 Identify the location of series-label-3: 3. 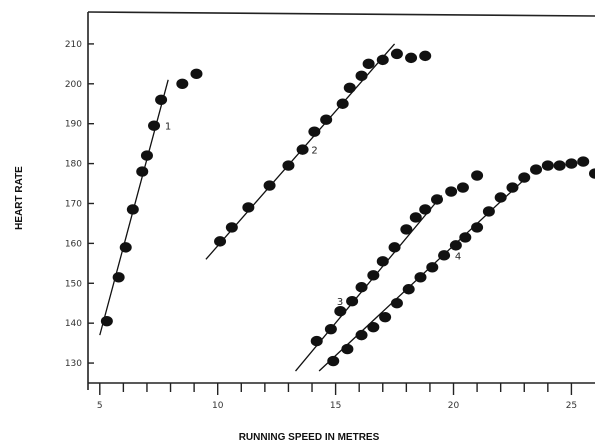
(340, 302).